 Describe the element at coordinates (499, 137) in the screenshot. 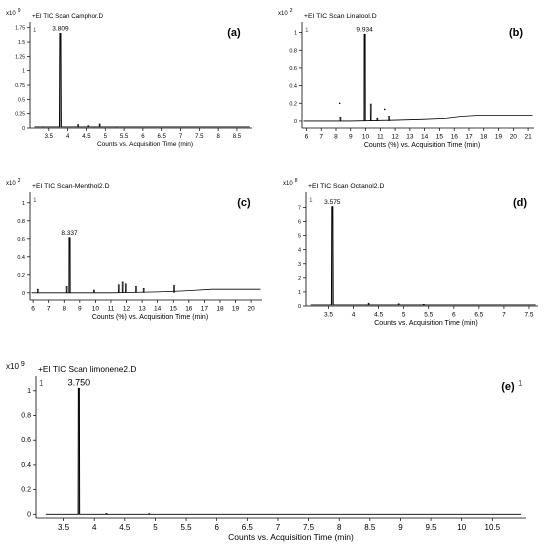

I see `x-tick-label: 19` at that location.